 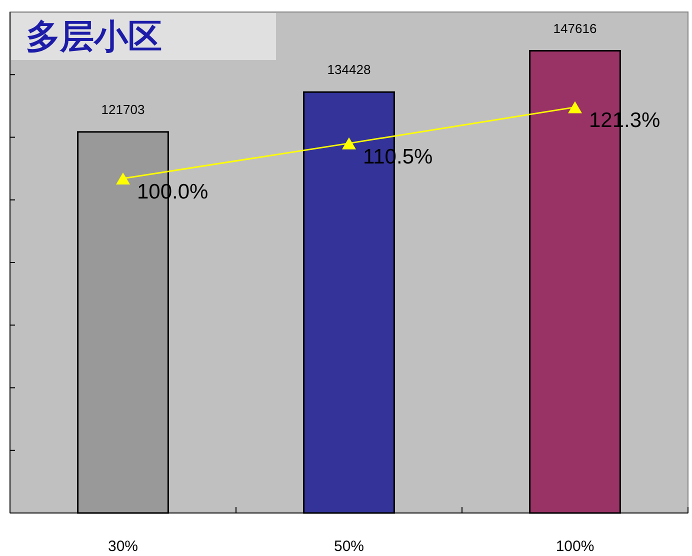 What do you see at coordinates (123, 109) in the screenshot?
I see `data-label: 121703` at bounding box center [123, 109].